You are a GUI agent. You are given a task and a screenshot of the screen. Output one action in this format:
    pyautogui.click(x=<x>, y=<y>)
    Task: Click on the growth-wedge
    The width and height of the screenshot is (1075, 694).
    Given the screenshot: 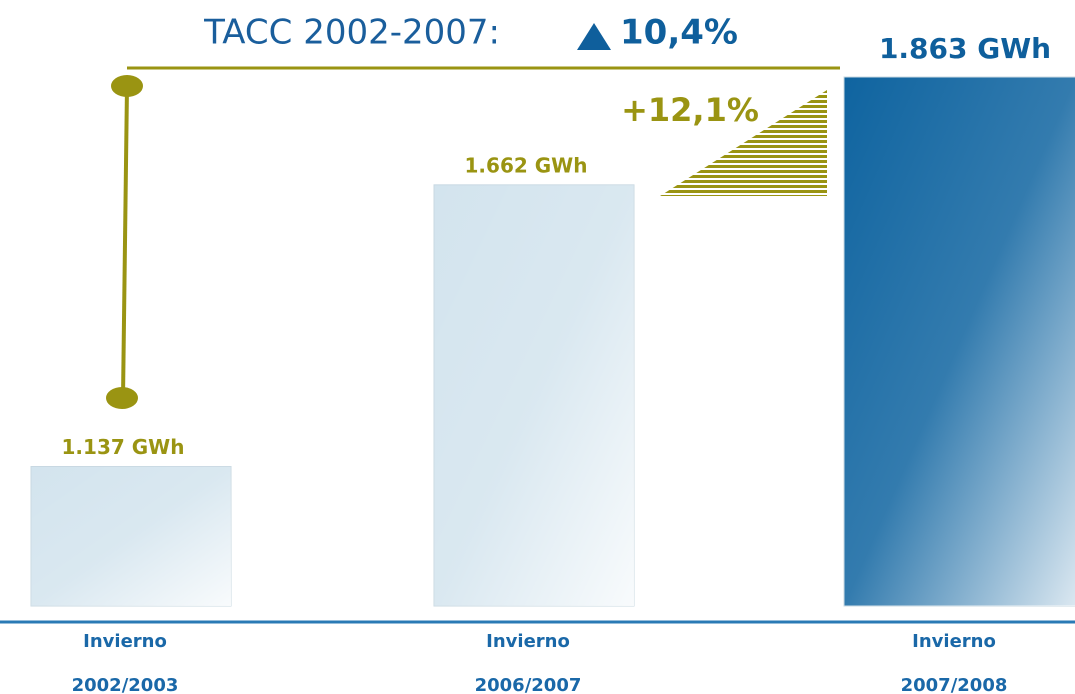 What is the action you would take?
    pyautogui.click(x=743, y=143)
    